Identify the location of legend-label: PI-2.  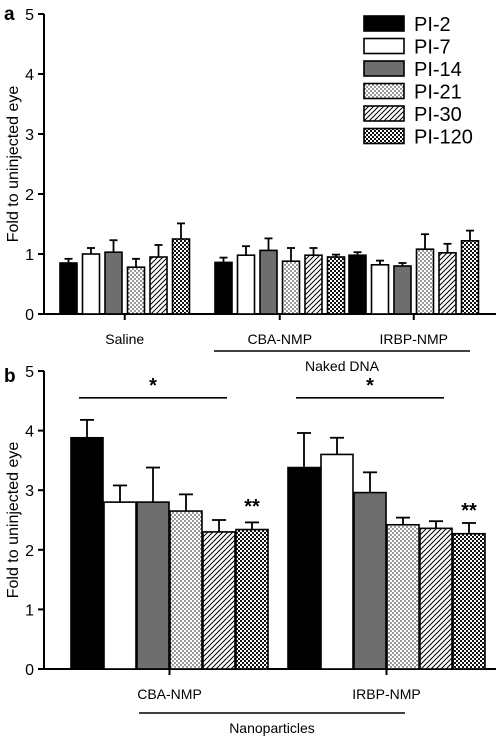
(432, 25).